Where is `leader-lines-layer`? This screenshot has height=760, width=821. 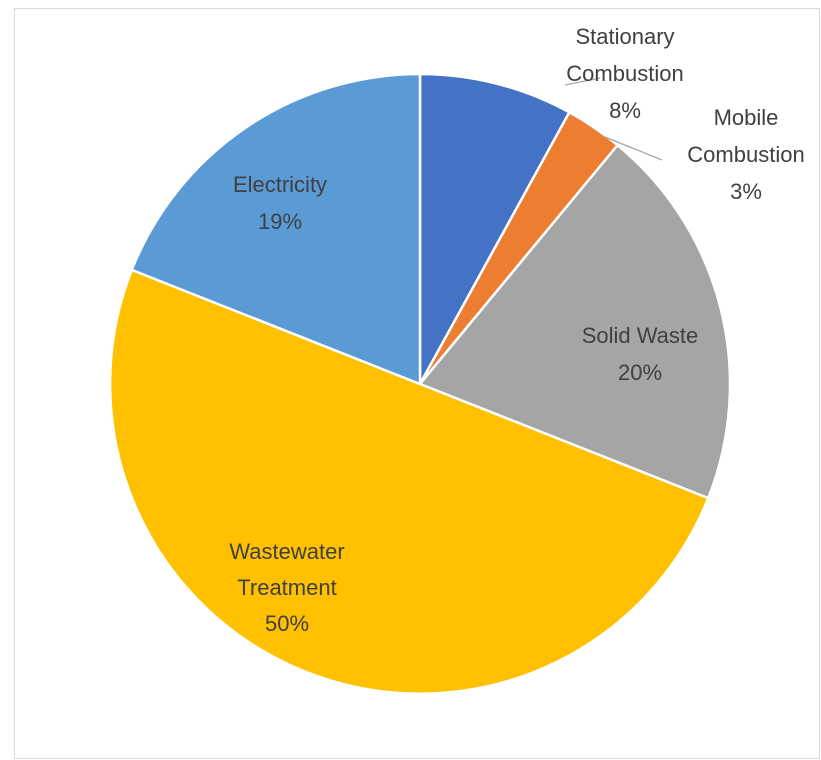
leader-lines-layer is located at coordinates (613, 119).